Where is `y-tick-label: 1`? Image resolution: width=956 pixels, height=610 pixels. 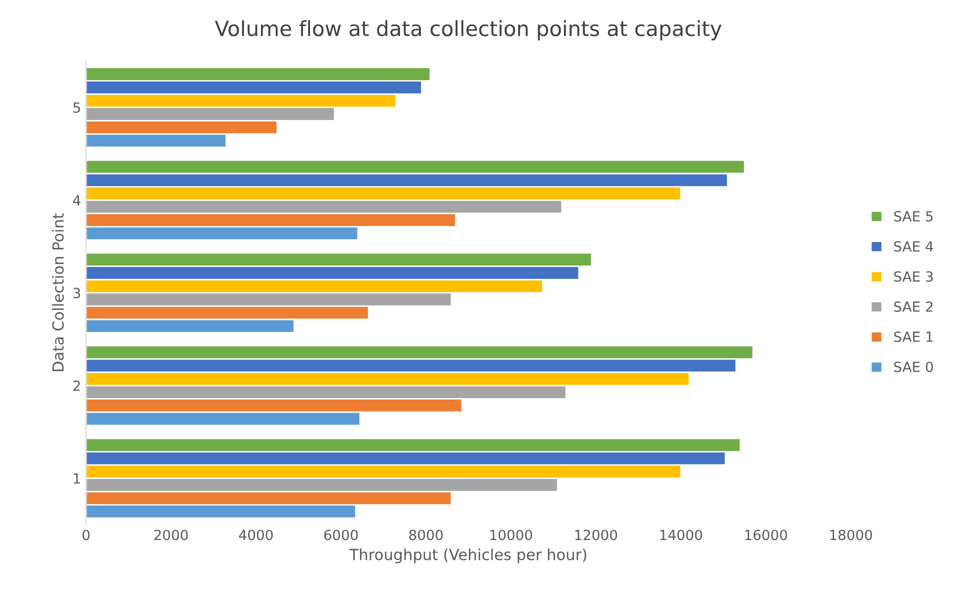
y-tick-label: 1 is located at coordinates (77, 478).